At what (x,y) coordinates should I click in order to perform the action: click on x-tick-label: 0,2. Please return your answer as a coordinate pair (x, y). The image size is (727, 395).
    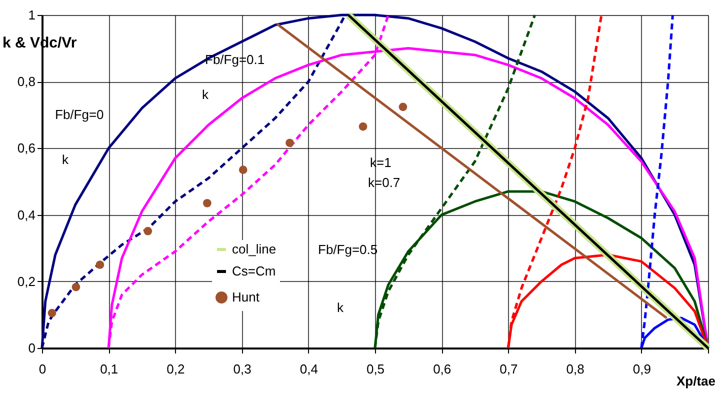
    Looking at the image, I should click on (175, 369).